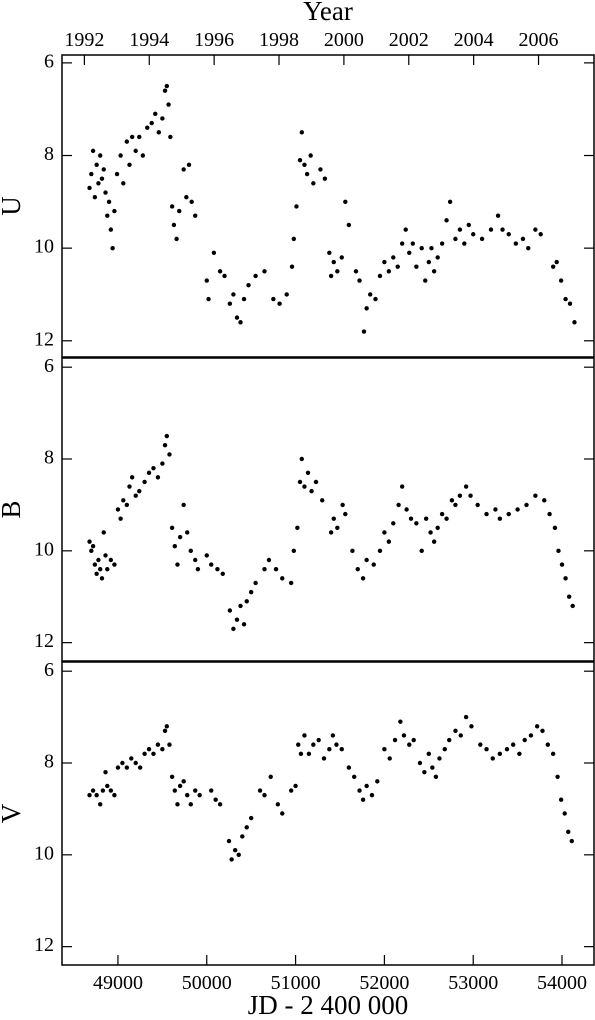  I want to click on x-tick-label: 54000, so click(562, 983).